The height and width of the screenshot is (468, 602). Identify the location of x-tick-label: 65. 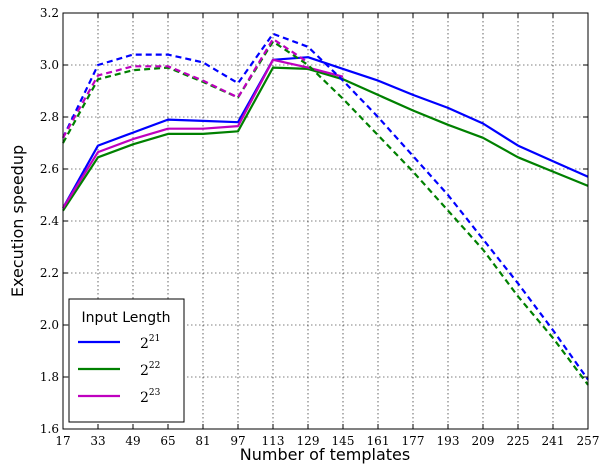
(167, 441).